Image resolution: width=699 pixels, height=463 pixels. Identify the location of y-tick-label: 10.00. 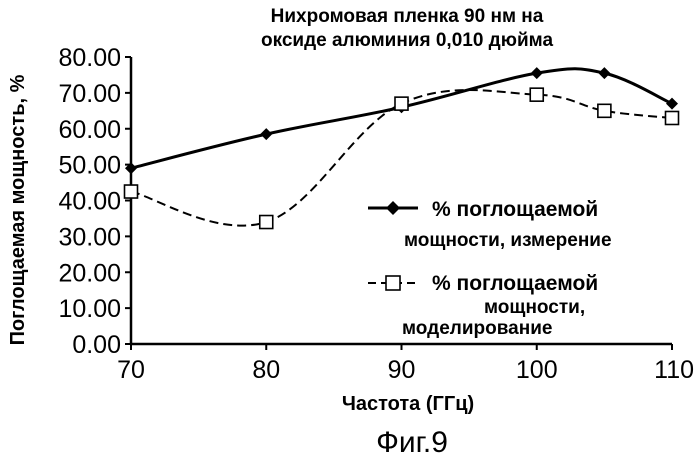
(89, 309).